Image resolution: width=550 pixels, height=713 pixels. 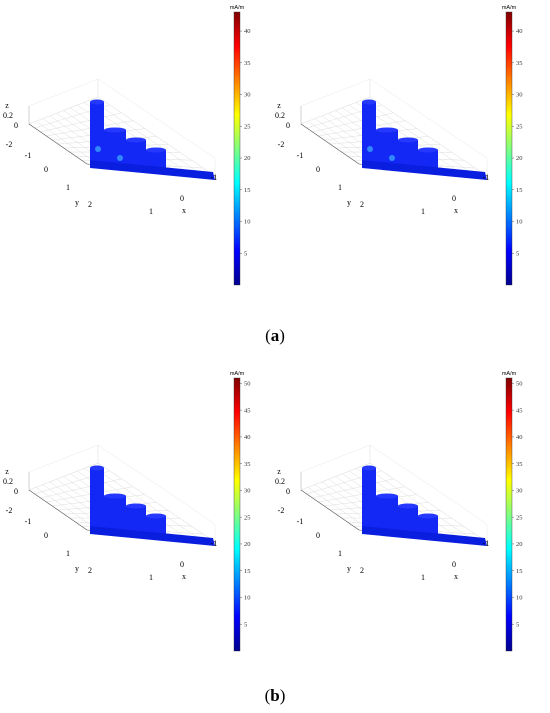 I want to click on y-axis-label: y, so click(x=349, y=202).